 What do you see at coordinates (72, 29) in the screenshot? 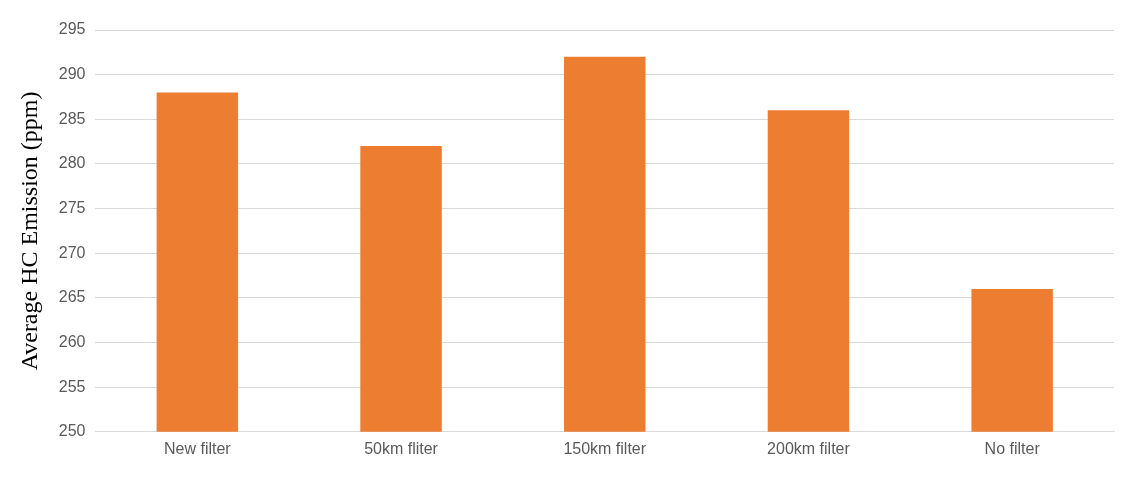
I see `y-tick-label: 295` at bounding box center [72, 29].